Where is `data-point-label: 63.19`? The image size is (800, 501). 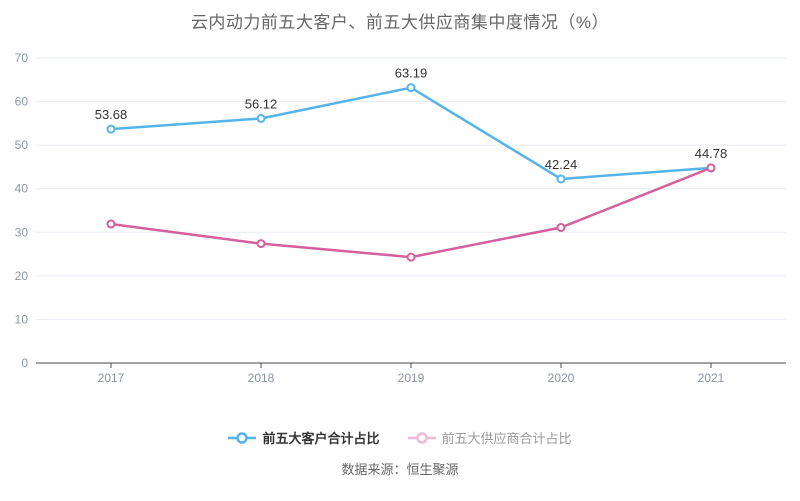 data-point-label: 63.19 is located at coordinates (411, 73).